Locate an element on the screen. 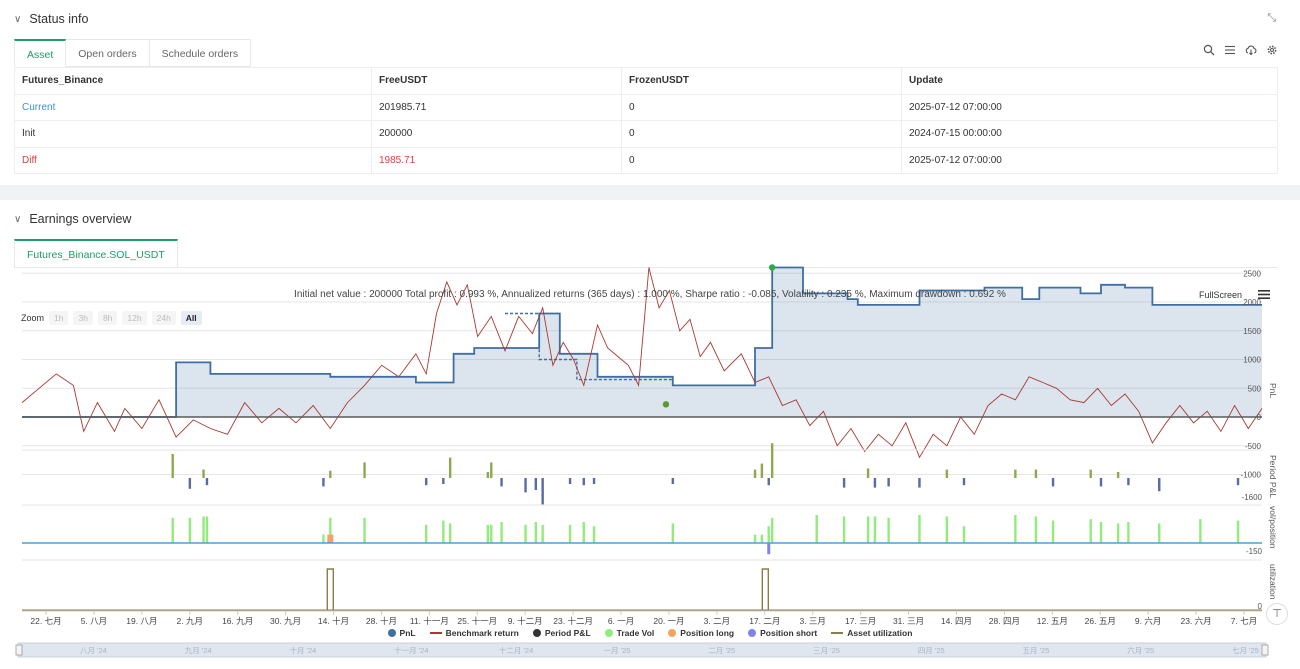 This screenshot has width=1300, height=669. col-frozen: FrozenUSDT is located at coordinates (761, 81).